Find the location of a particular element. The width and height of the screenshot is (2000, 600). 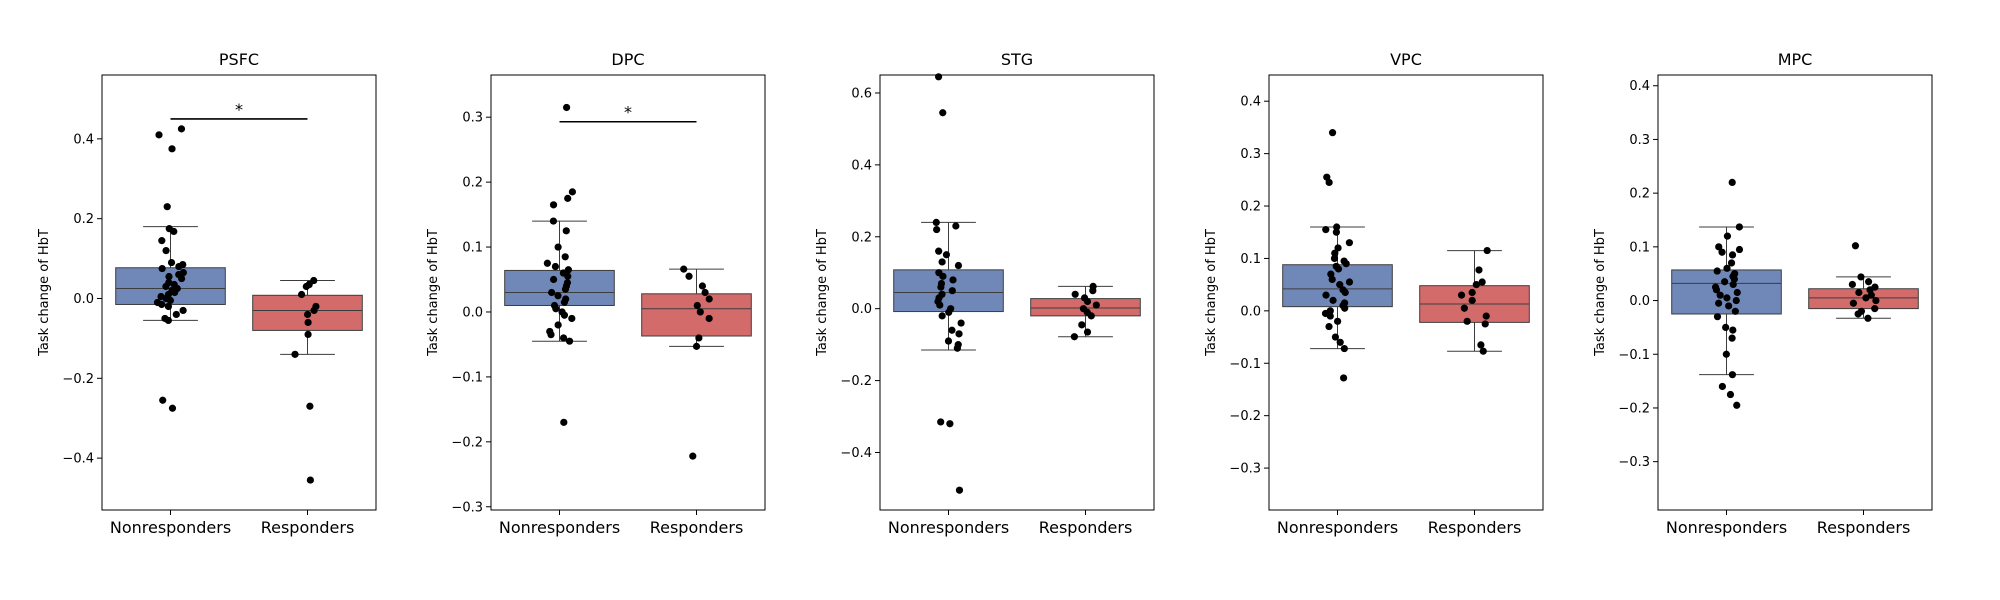

y-tick-label: 0.4 is located at coordinates (1250, 102).